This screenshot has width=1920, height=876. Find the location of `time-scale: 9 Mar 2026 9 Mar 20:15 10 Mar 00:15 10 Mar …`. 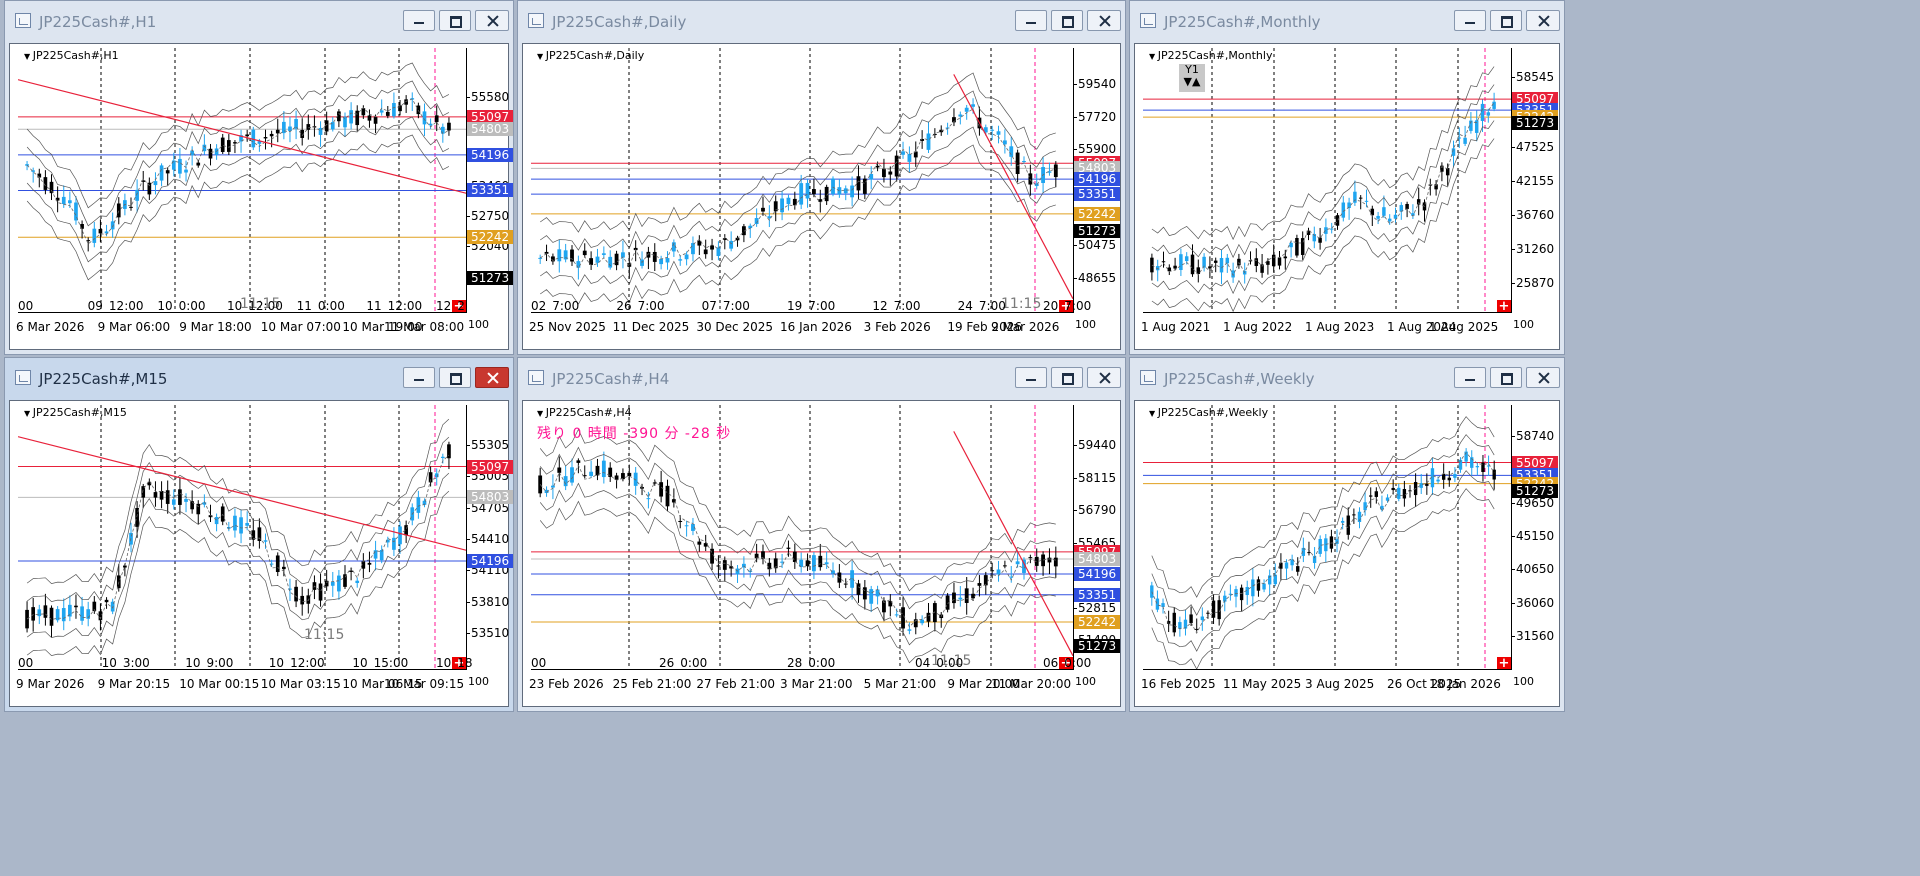

time-scale: 9 Mar 2026 9 Mar 20:15 10 Mar 00:15 10 Mar … is located at coordinates (241, 684).